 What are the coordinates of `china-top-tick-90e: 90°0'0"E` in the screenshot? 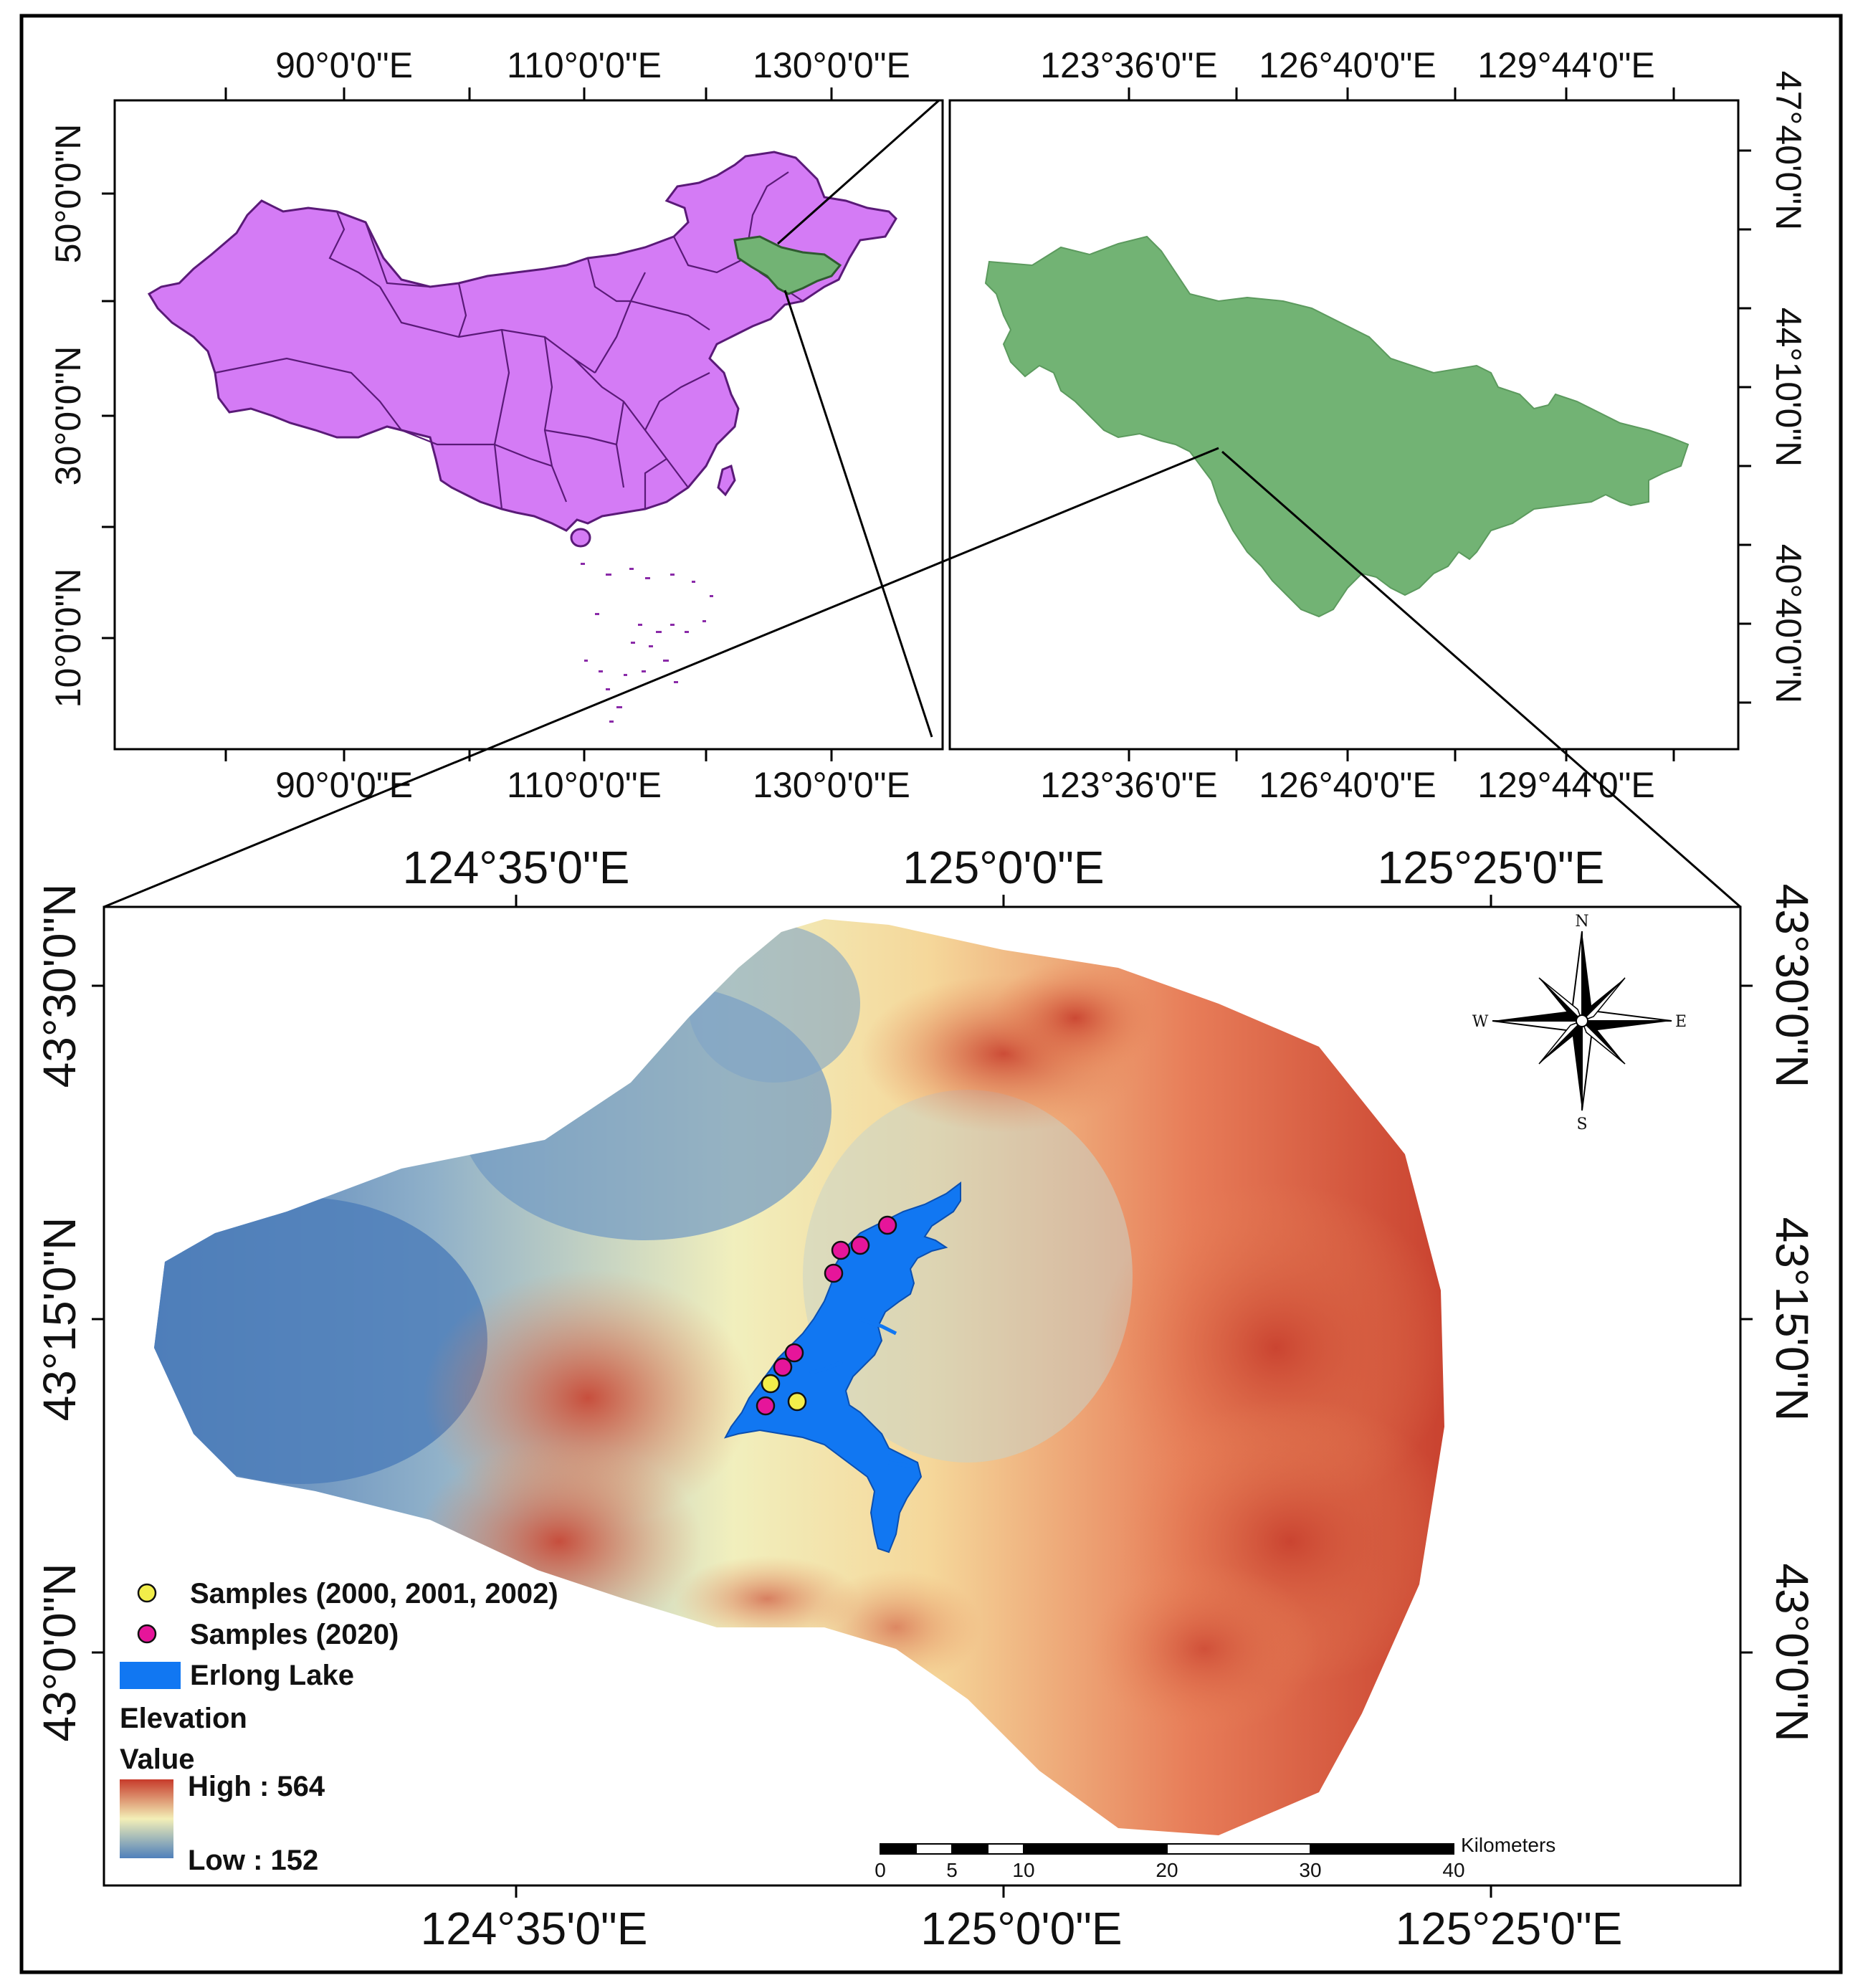 It's located at (344, 65).